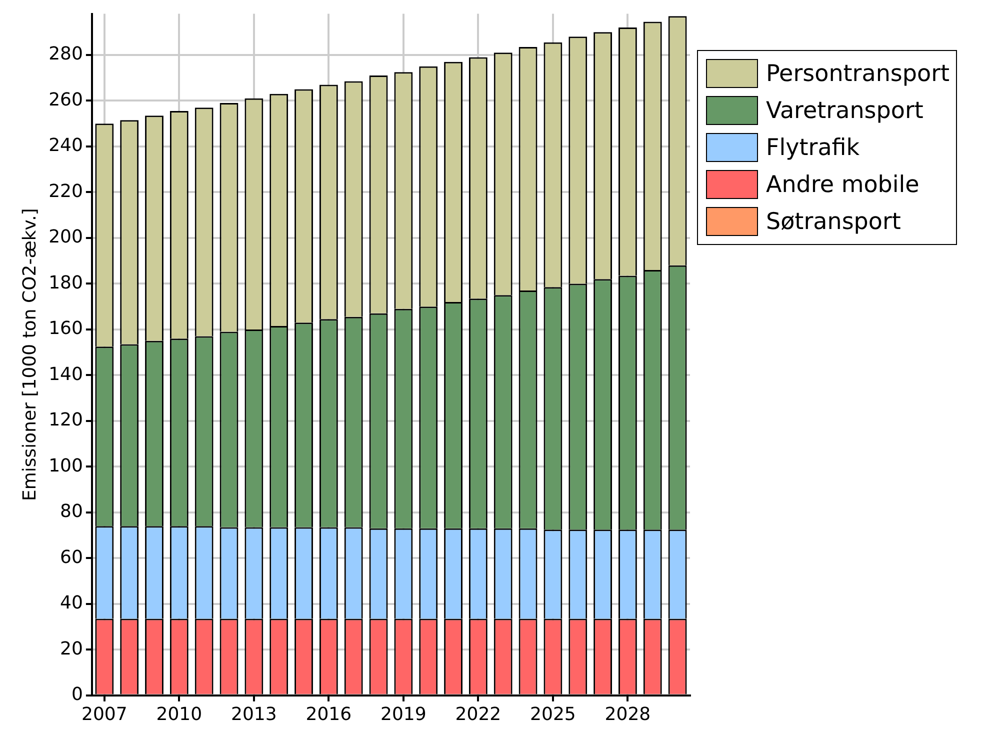  Describe the element at coordinates (65, 420) in the screenshot. I see `y-tick-label: 120` at that location.